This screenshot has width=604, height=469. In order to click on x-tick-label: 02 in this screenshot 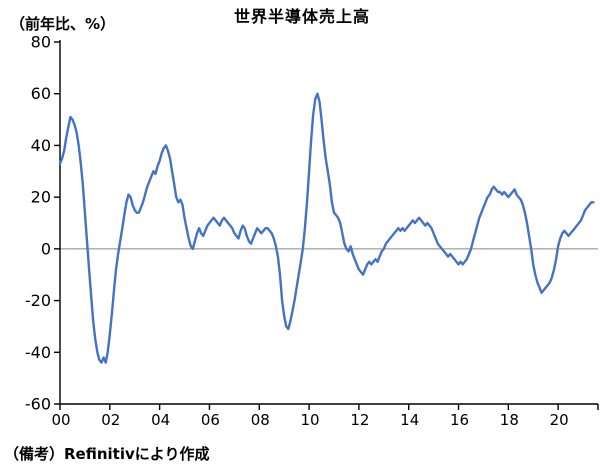, I will do `click(110, 420)`.